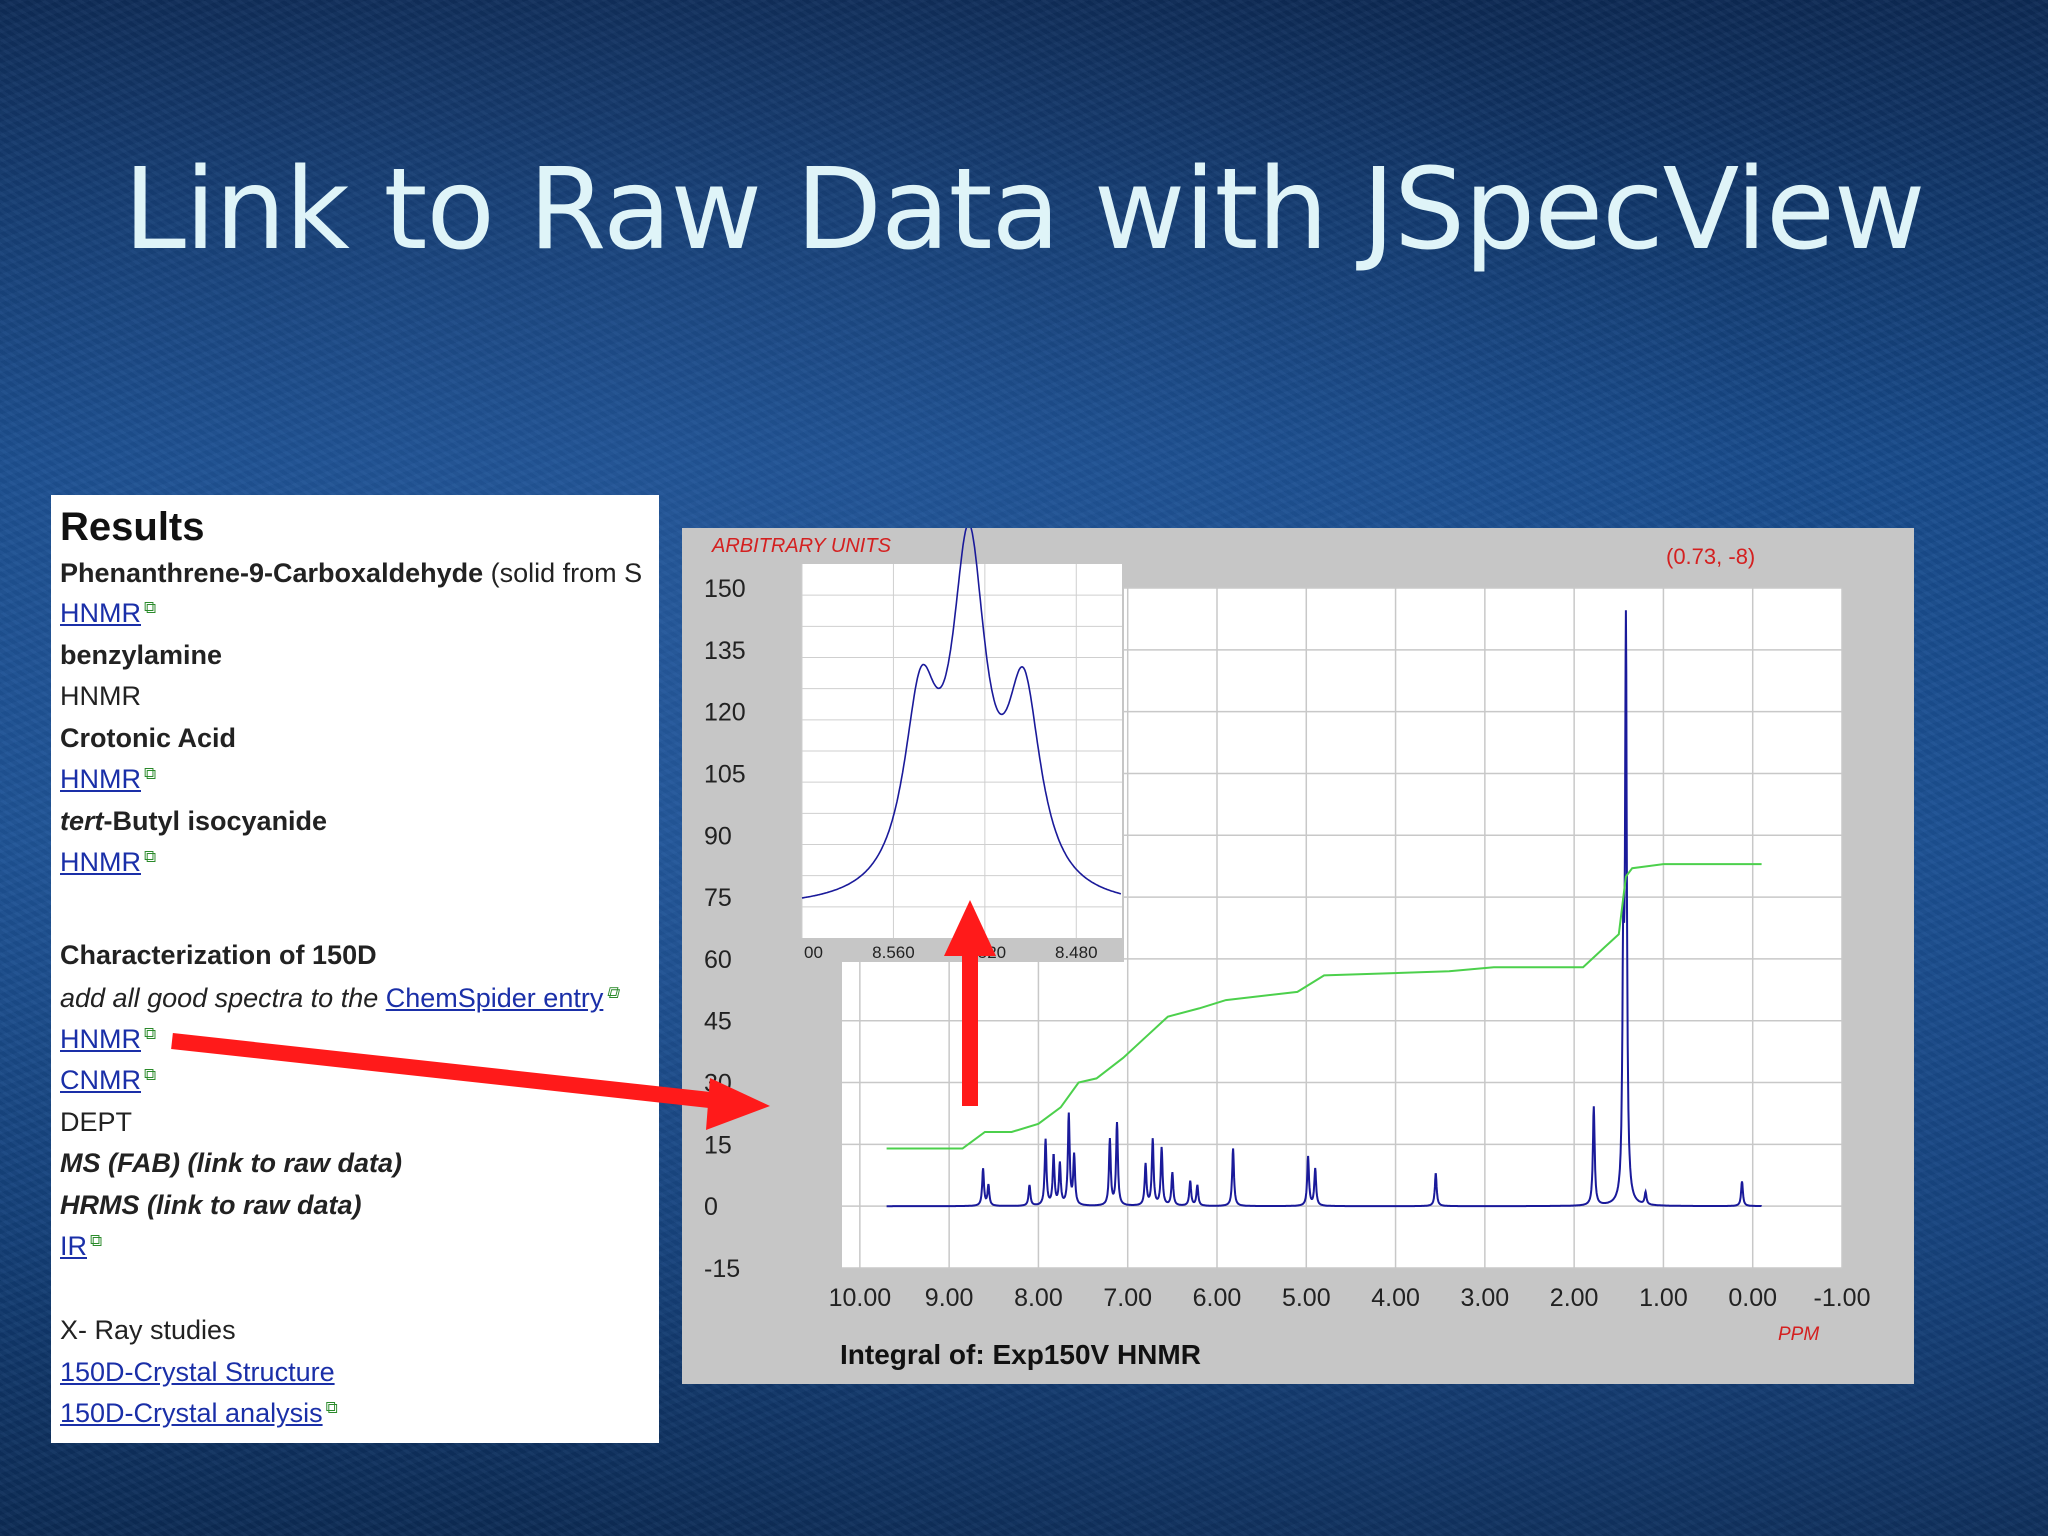 The height and width of the screenshot is (1536, 2048). Describe the element at coordinates (1485, 1298) in the screenshot. I see `x-tick-label: 3.00` at that location.